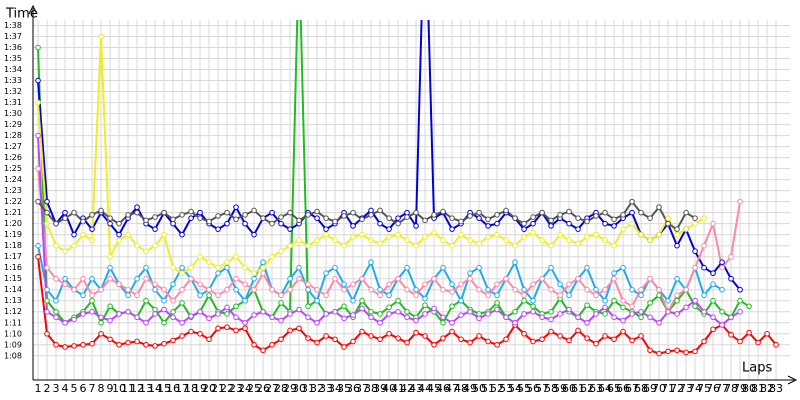  Describe the element at coordinates (13, 344) in the screenshot. I see `y-tick-label: 1:09` at that location.